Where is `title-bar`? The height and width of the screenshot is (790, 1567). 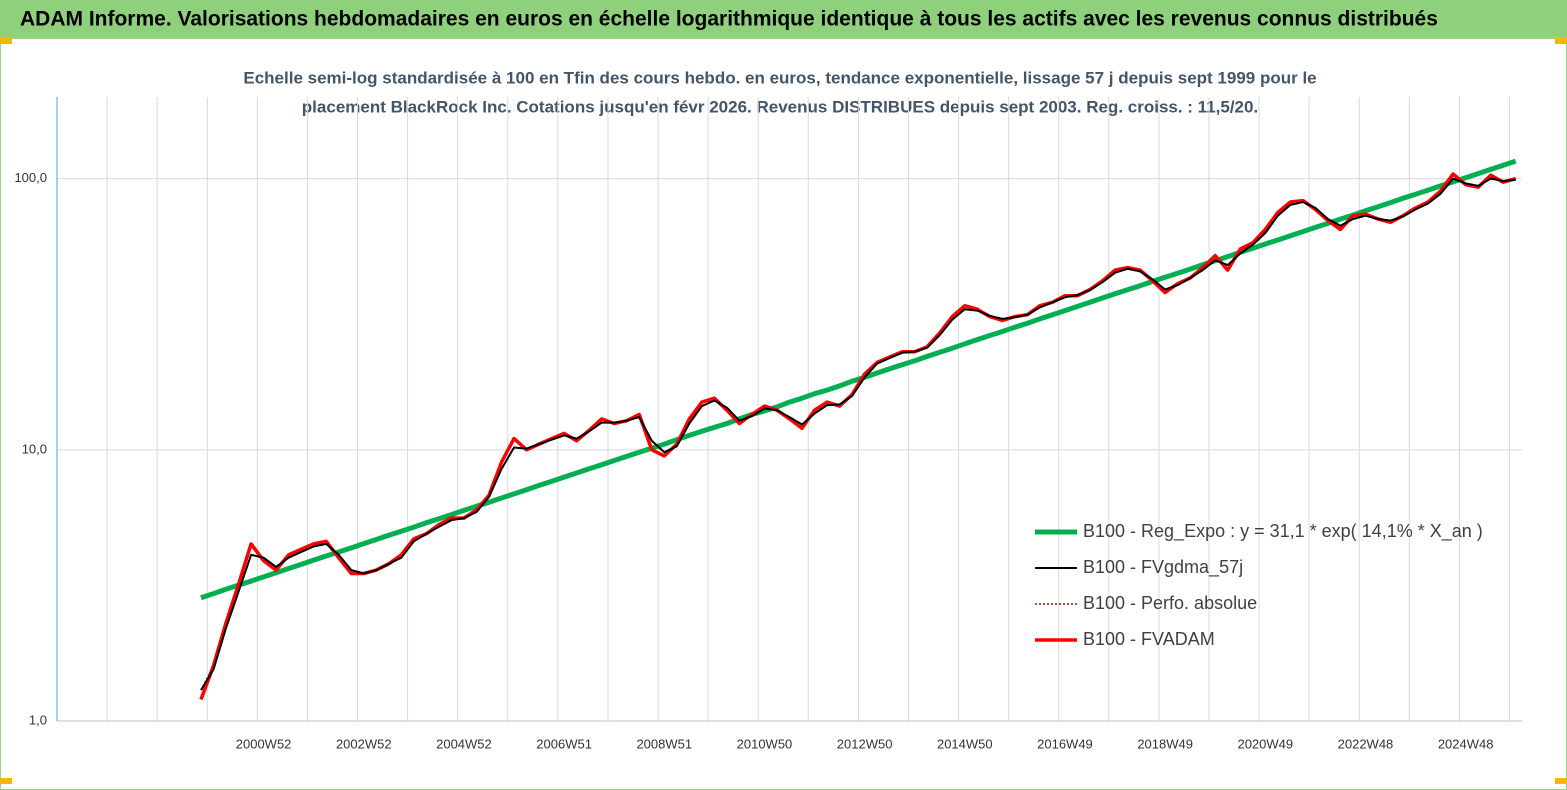 title-bar is located at coordinates (783, 19).